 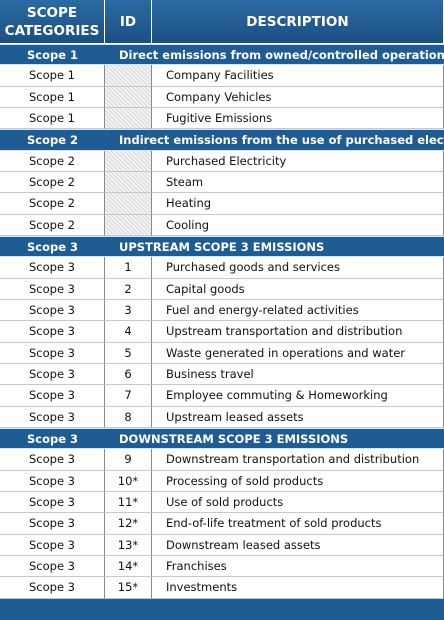 I want to click on column-header: DESCRIPTION, so click(x=298, y=22).